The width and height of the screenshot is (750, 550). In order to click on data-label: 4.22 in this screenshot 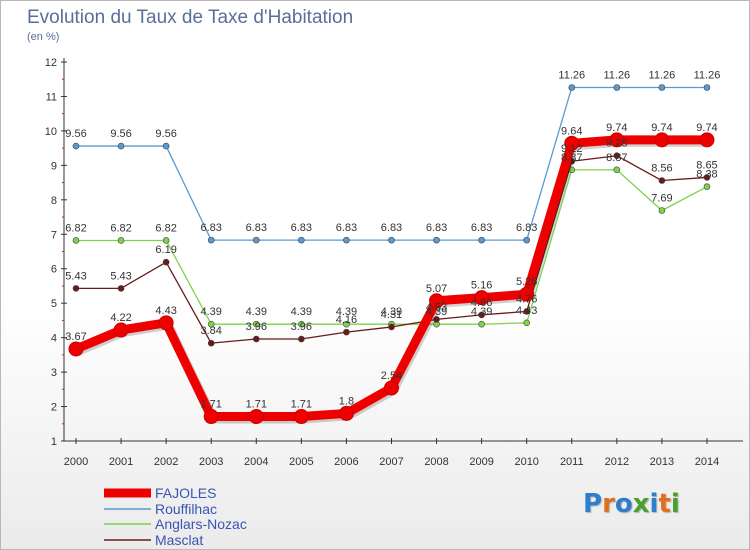, I will do `click(120, 318)`.